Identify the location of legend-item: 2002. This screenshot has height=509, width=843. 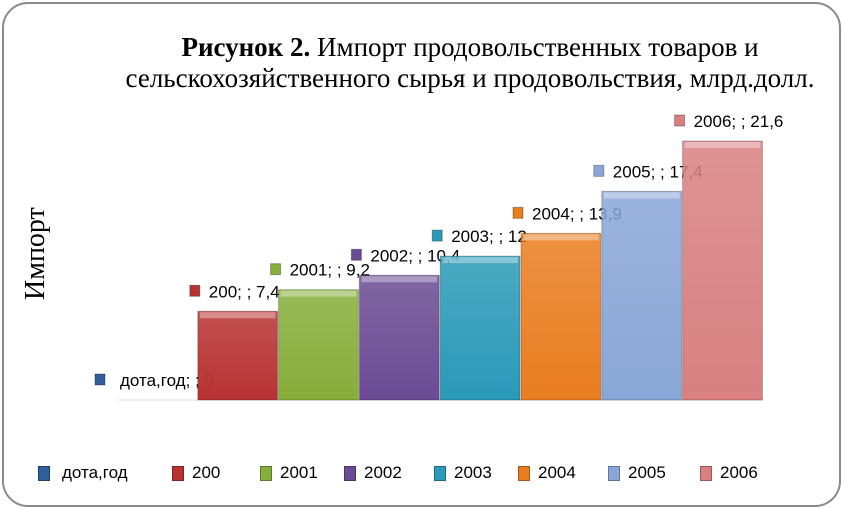
(373, 473).